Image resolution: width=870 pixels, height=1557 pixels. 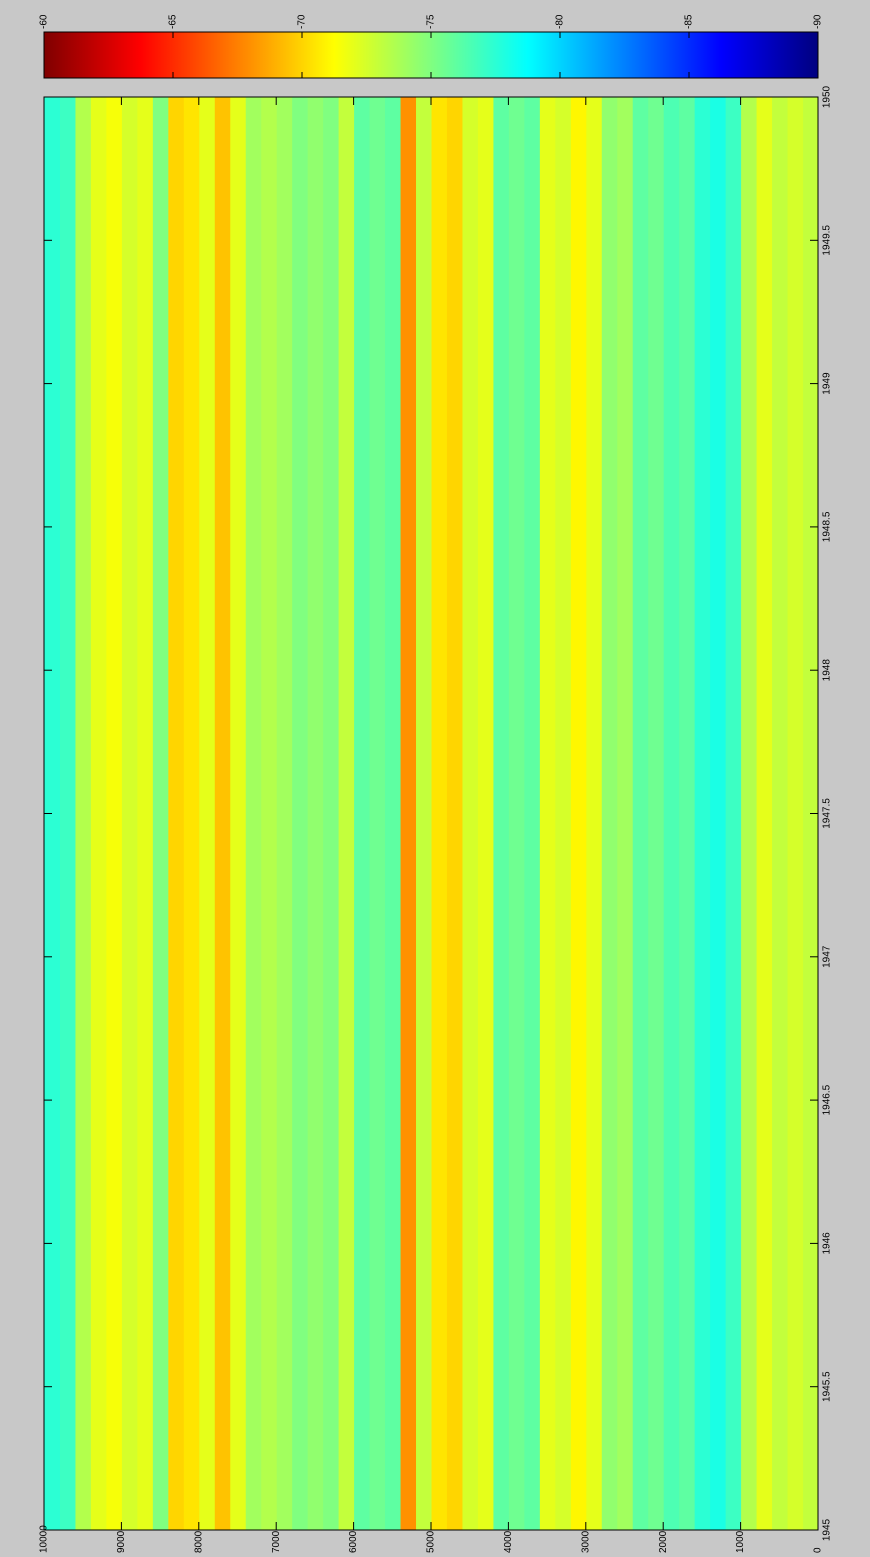 I want to click on x-tick-label: 1945, so click(x=826, y=1529).